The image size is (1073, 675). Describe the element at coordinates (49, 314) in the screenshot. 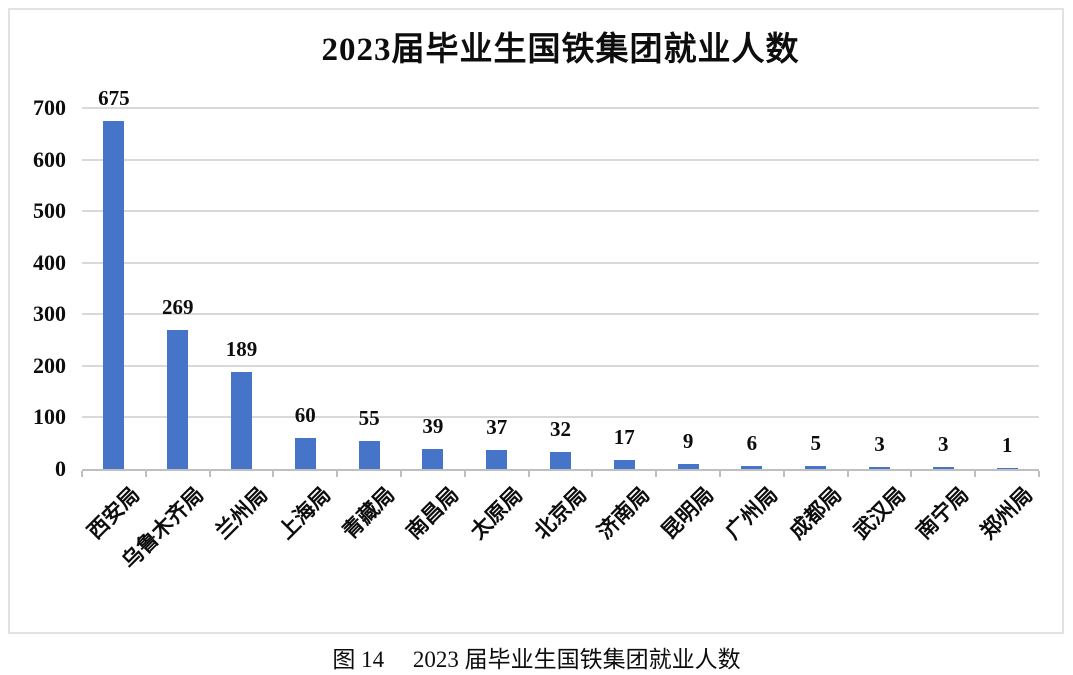

I see `y-tick-label: 300` at that location.